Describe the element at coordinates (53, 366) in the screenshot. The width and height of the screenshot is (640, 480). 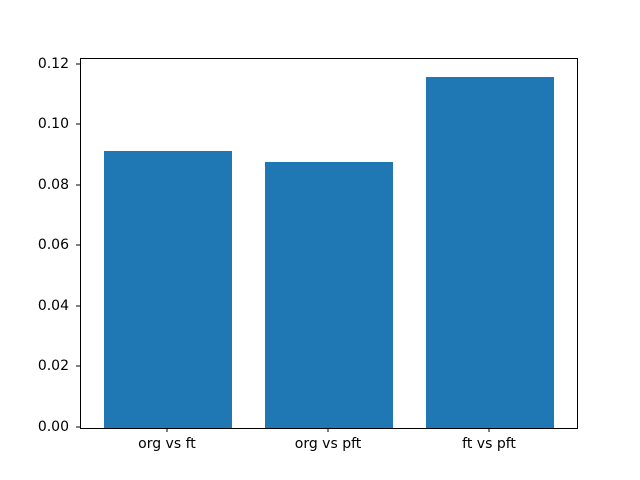
I see `y-tick-label: 0.02` at that location.